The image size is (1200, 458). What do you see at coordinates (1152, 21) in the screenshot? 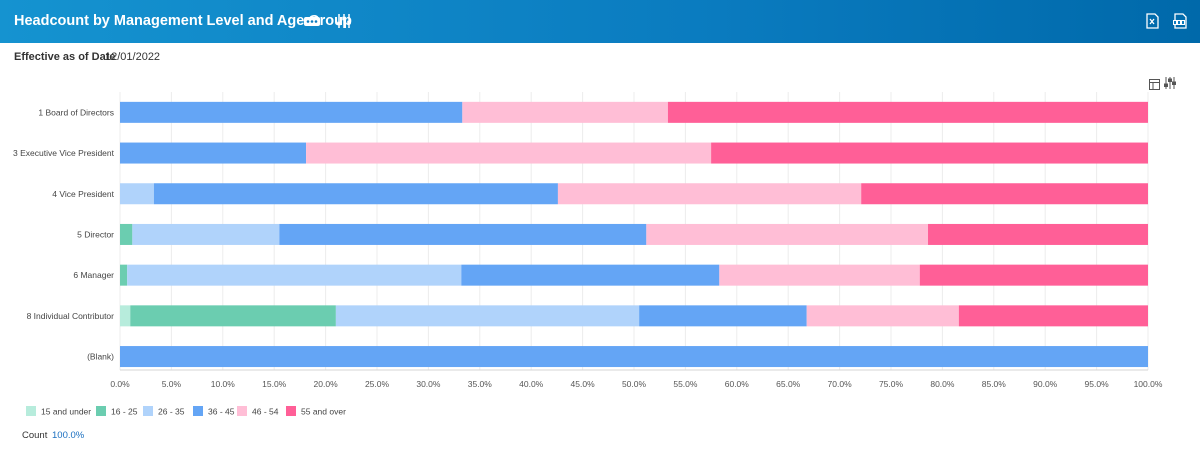
I see `export-excel-icon` at bounding box center [1152, 21].